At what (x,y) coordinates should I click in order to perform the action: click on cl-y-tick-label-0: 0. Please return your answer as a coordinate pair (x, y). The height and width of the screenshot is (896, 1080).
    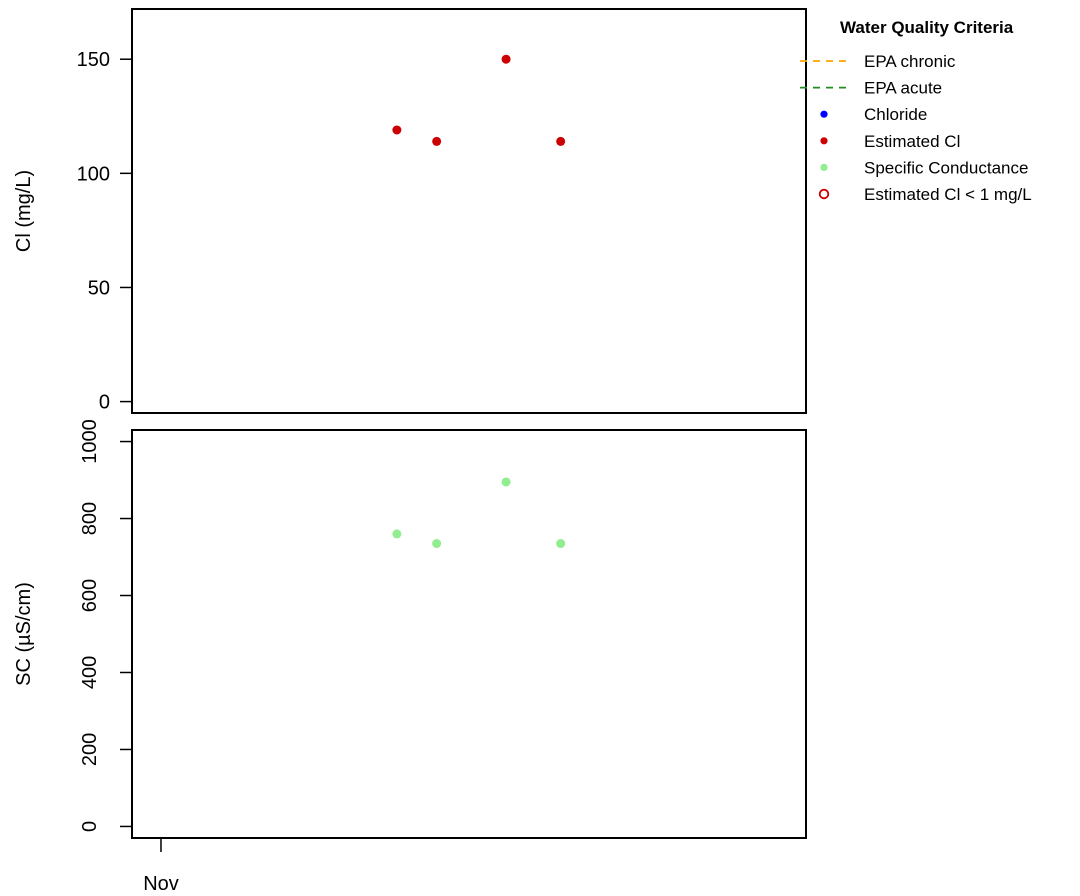
    Looking at the image, I should click on (104, 403).